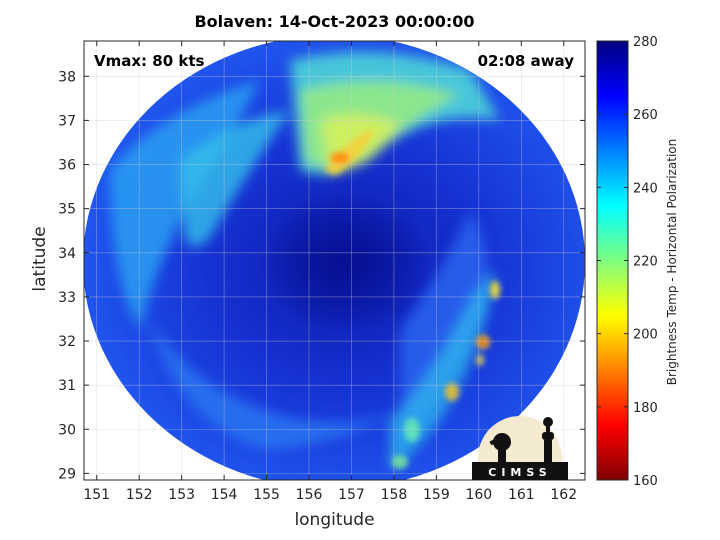  Describe the element at coordinates (436, 495) in the screenshot. I see `x-tick-label: 159` at that location.